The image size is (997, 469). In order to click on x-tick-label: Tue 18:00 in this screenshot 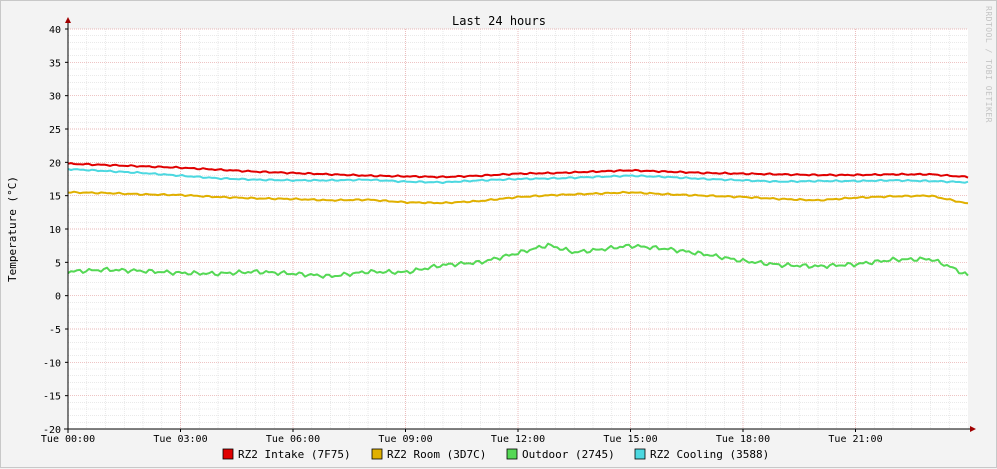, I will do `click(743, 439)`.